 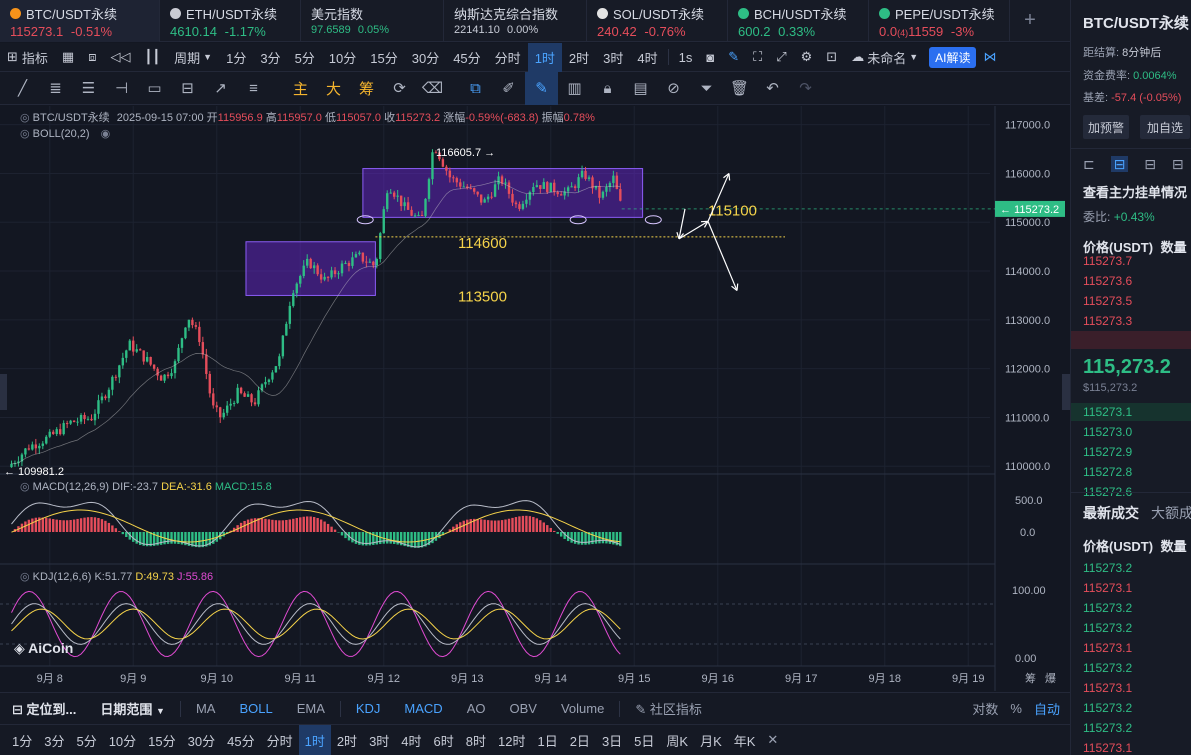 I want to click on indicator-toggle-kdj: KDJ, so click(x=368, y=708).